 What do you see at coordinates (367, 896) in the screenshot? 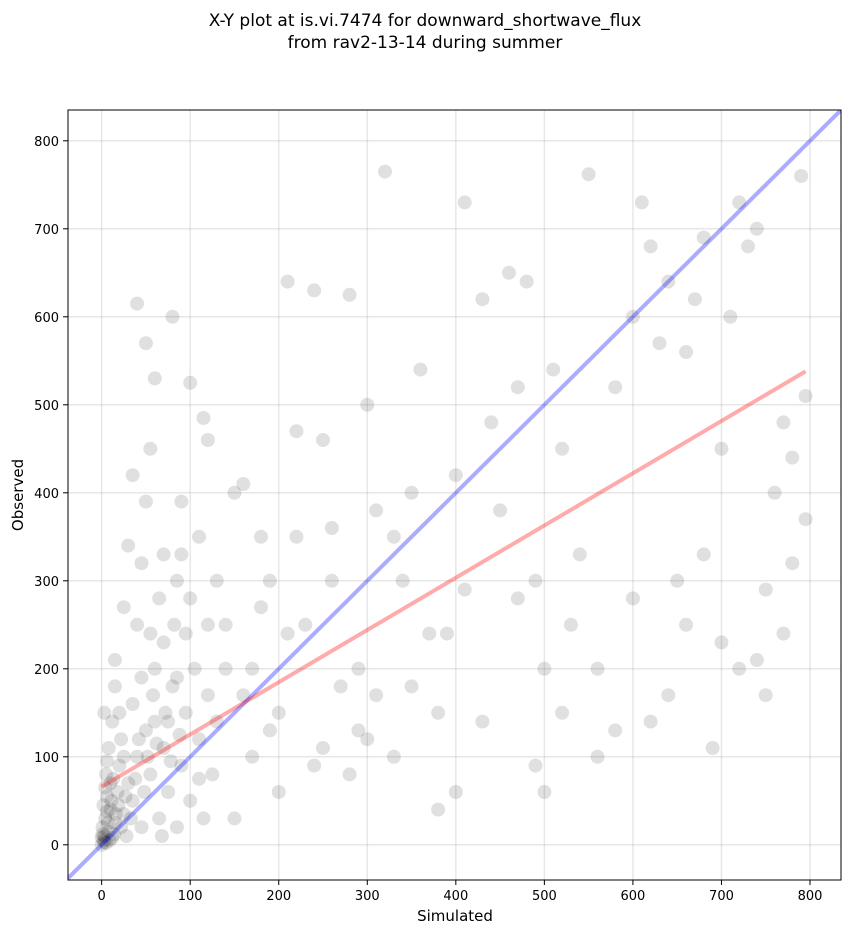
I see `x-tick-label: 300` at bounding box center [367, 896].